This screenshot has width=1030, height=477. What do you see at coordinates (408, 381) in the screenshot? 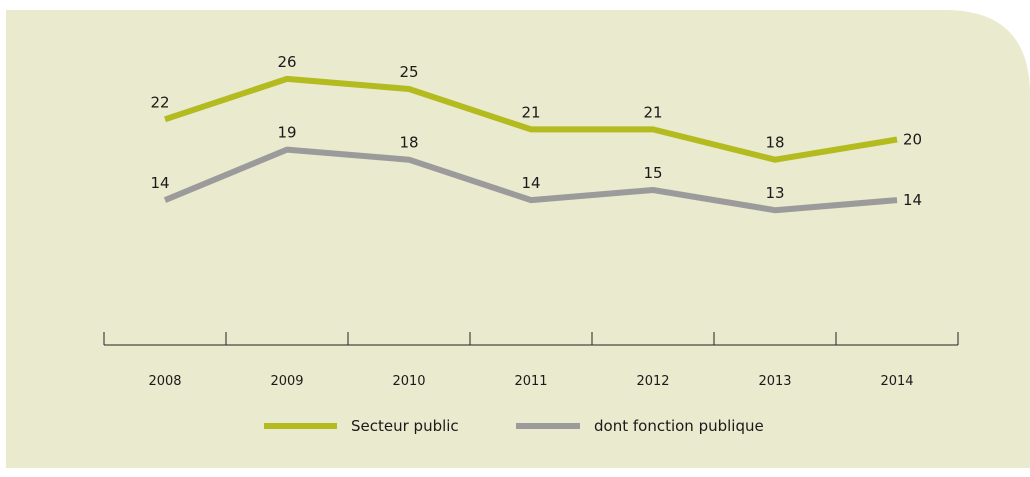
I see `x-tick-label: 2010` at bounding box center [408, 381].